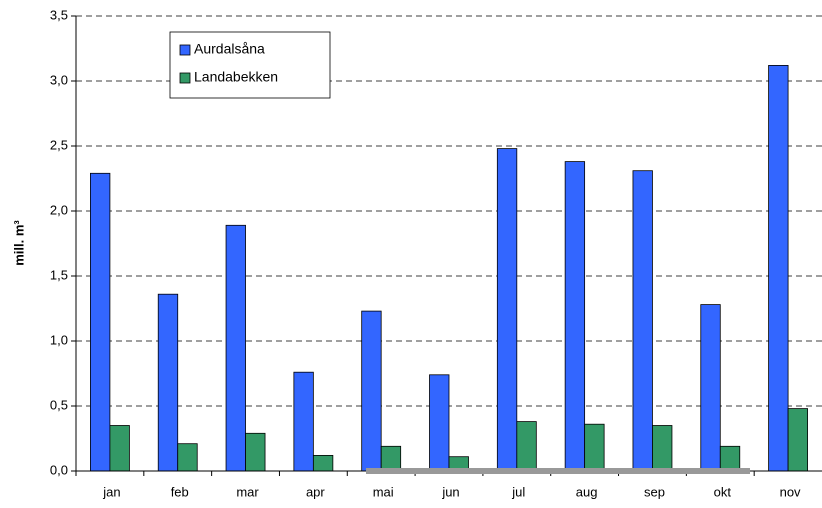 This screenshot has width=822, height=508. I want to click on x-tick-label: aug, so click(587, 491).